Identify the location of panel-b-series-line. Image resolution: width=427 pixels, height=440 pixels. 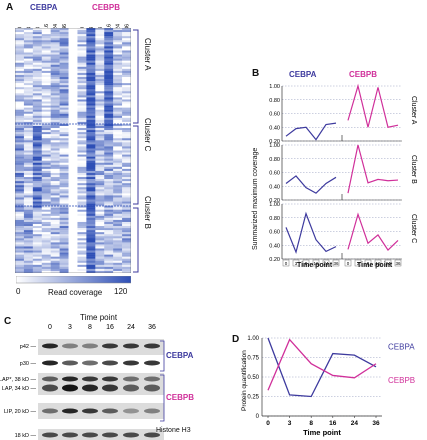
(373, 231).